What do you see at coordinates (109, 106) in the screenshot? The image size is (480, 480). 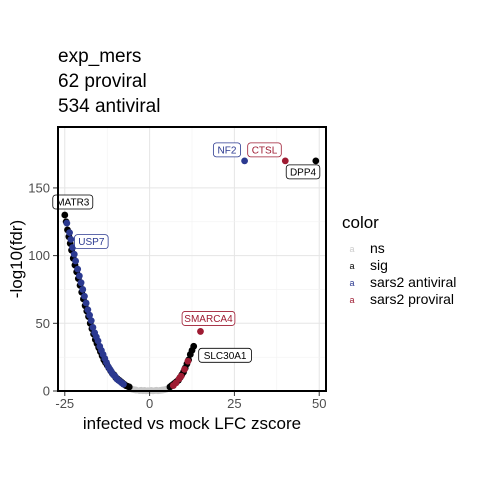 I see `title-line-3: 534 antiviral` at bounding box center [109, 106].